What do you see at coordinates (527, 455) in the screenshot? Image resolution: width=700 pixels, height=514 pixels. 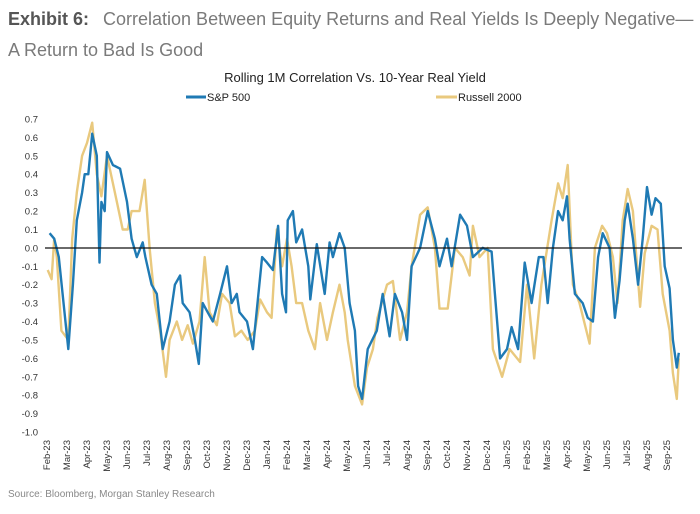 I see `x-tick-label: Feb-25` at bounding box center [527, 455].